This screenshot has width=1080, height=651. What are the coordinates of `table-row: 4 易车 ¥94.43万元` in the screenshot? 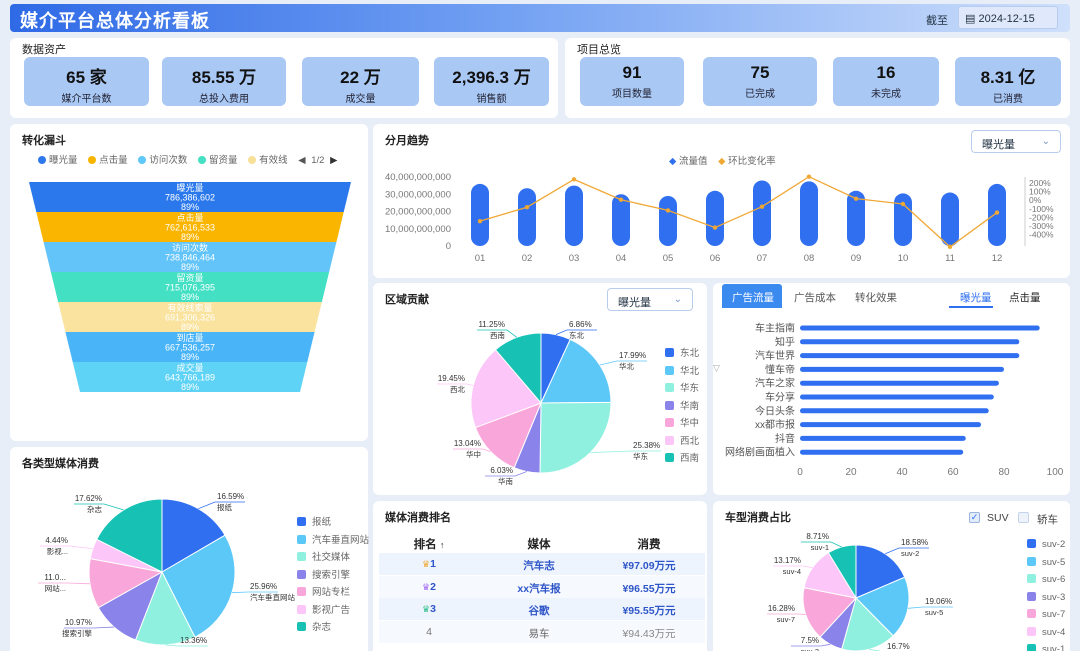 It's located at (542, 631).